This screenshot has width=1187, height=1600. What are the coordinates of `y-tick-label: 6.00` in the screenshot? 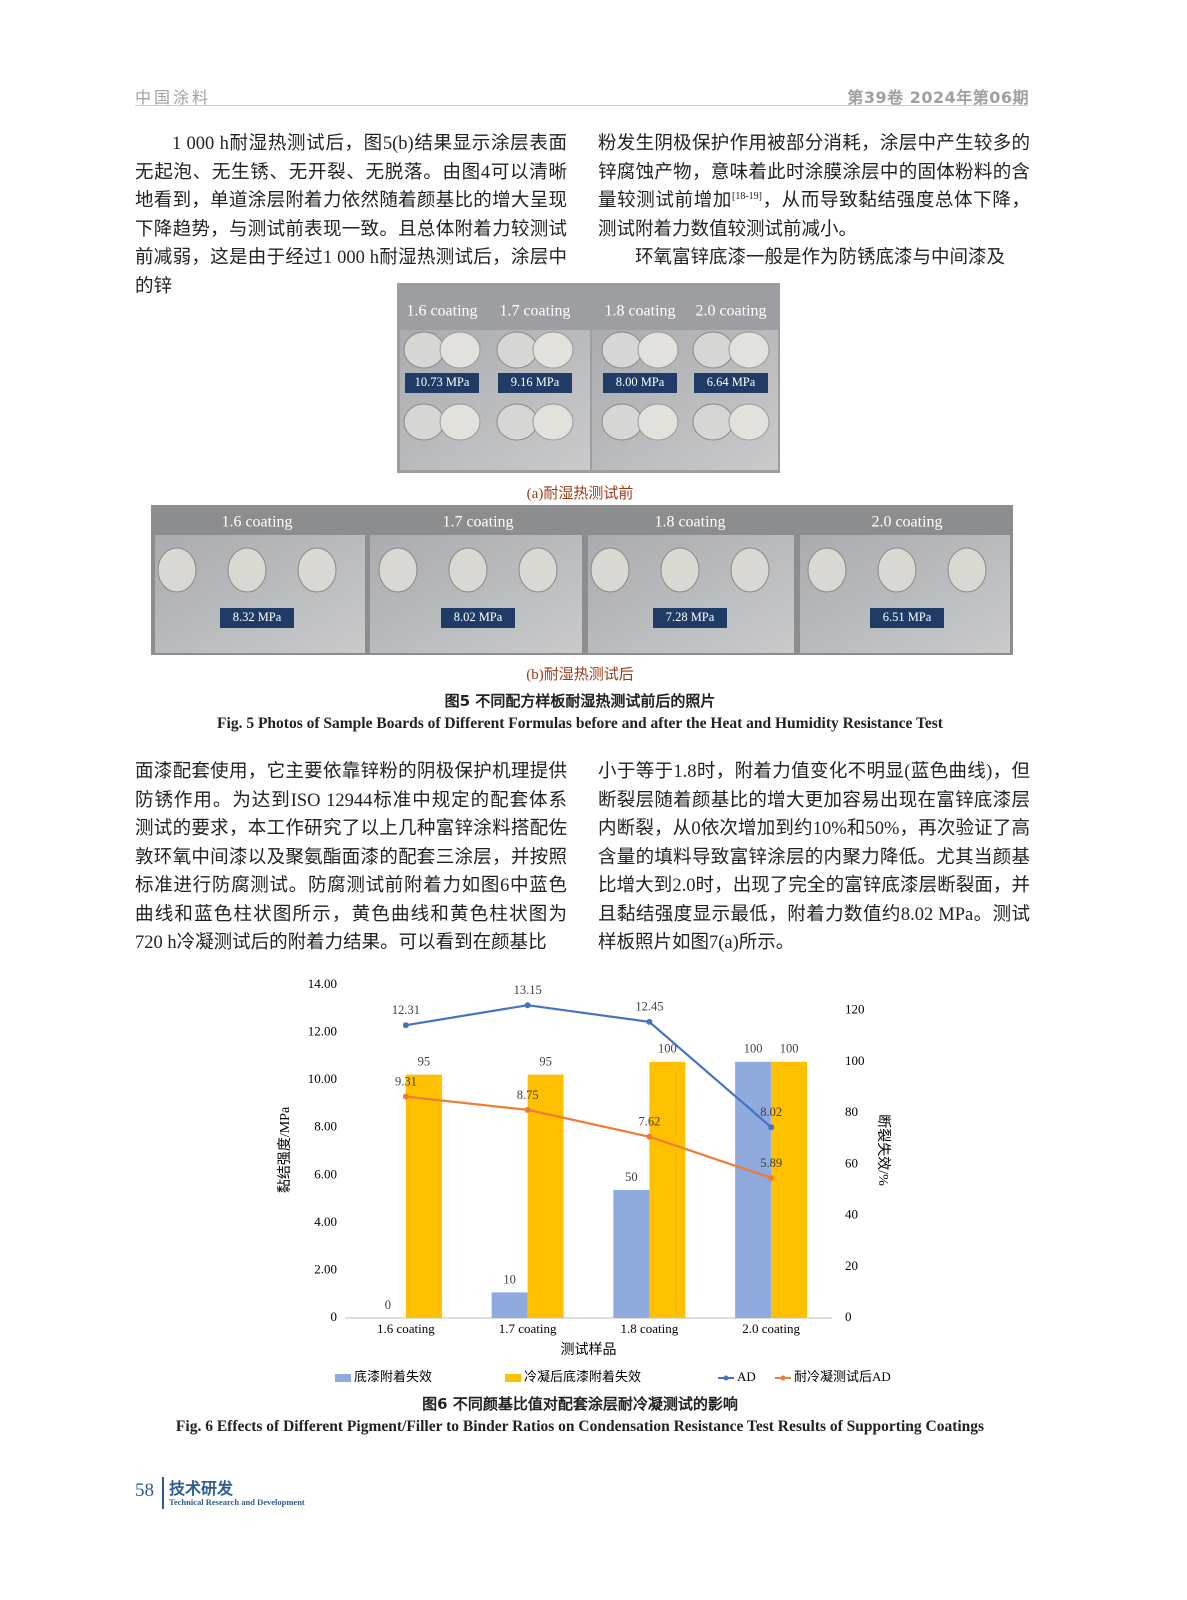 It's located at (325, 1173).